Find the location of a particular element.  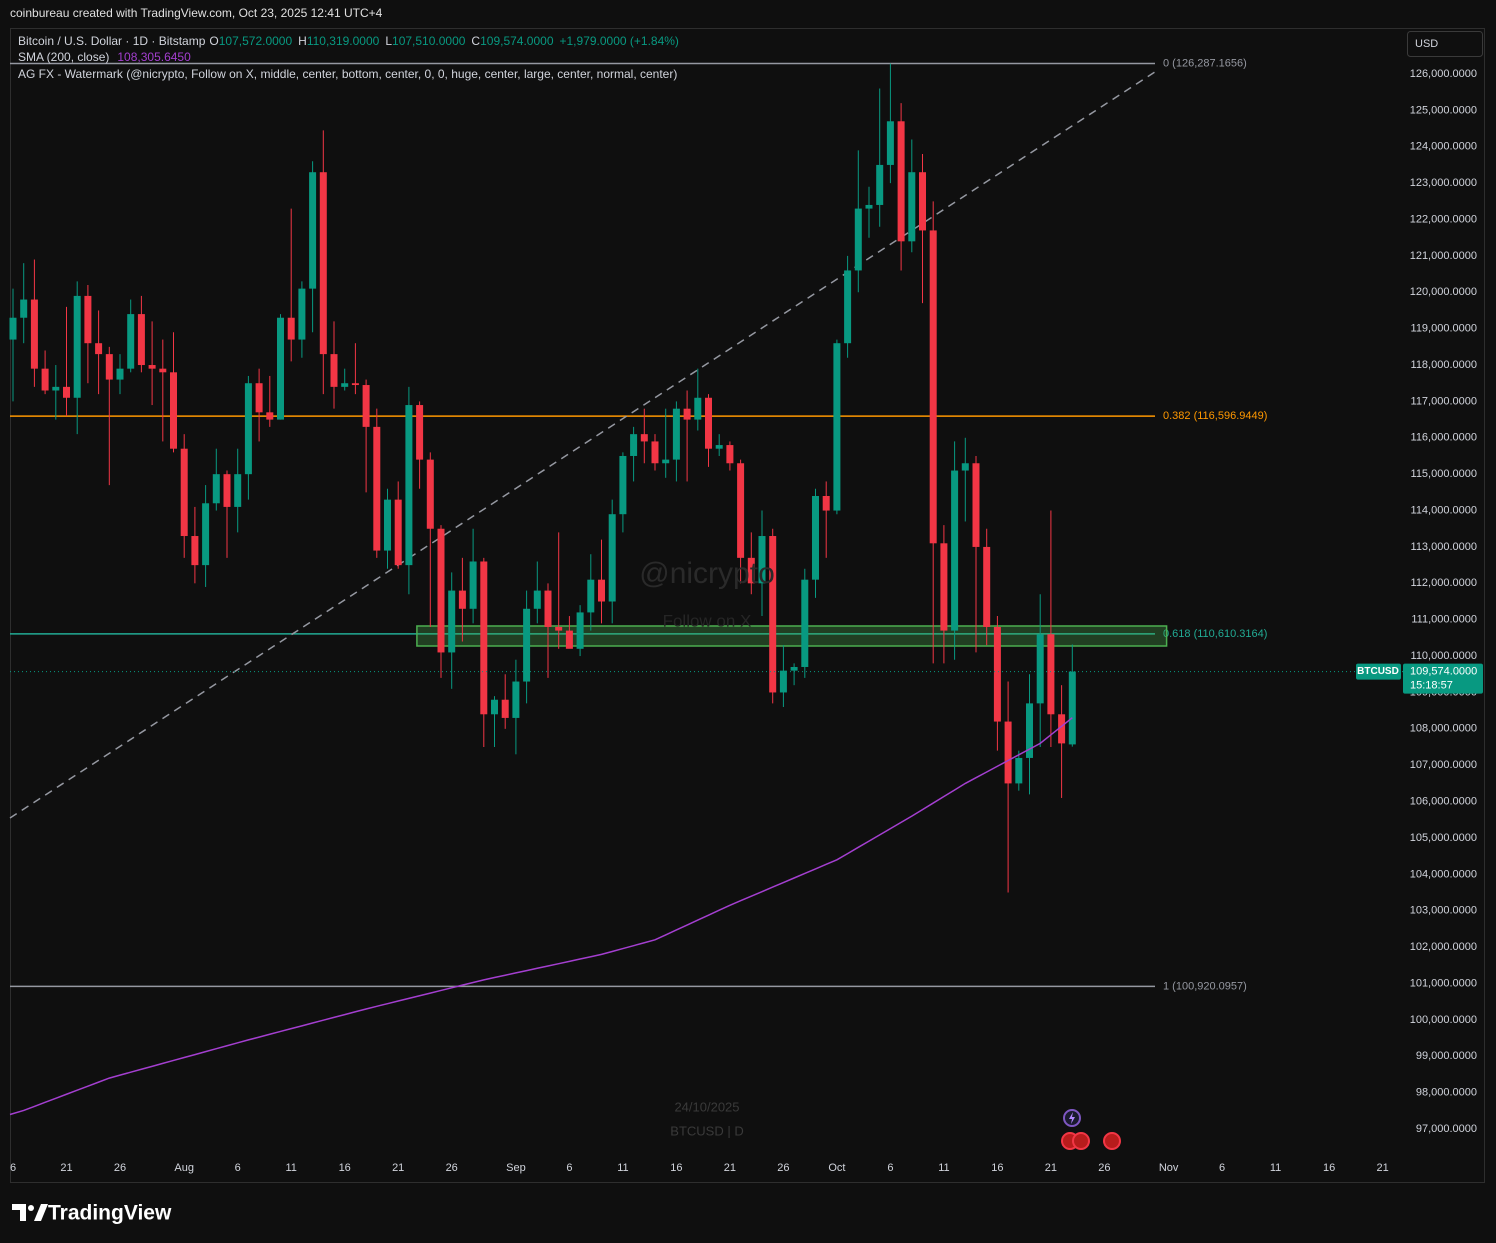

y-tick-label: 119,000.0000 is located at coordinates (1444, 329).